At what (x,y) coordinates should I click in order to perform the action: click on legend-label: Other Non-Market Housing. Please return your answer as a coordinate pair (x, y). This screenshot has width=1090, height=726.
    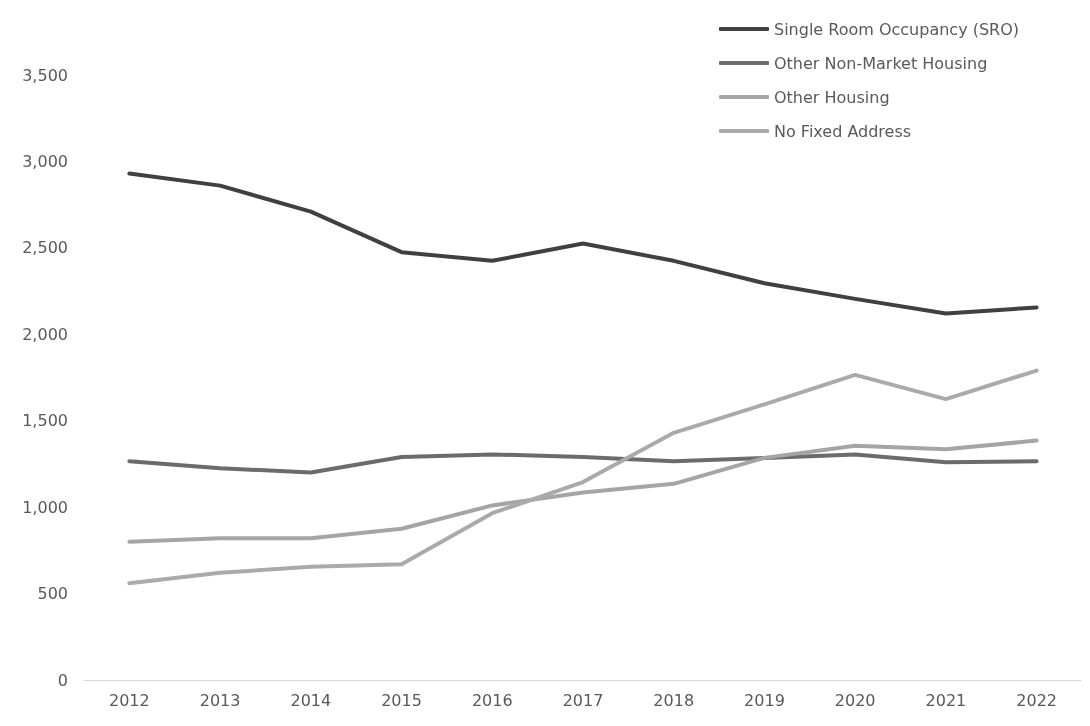
    Looking at the image, I should click on (881, 63).